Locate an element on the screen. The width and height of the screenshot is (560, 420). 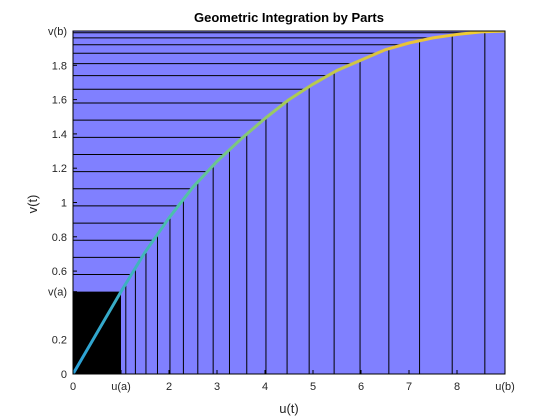
x-tick-label: 6 is located at coordinates (361, 387).